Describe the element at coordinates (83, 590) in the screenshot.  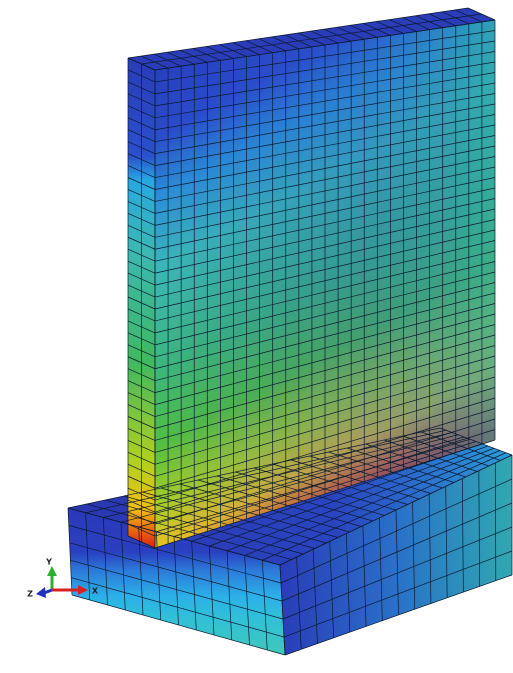
I see `x-arrow-head` at that location.